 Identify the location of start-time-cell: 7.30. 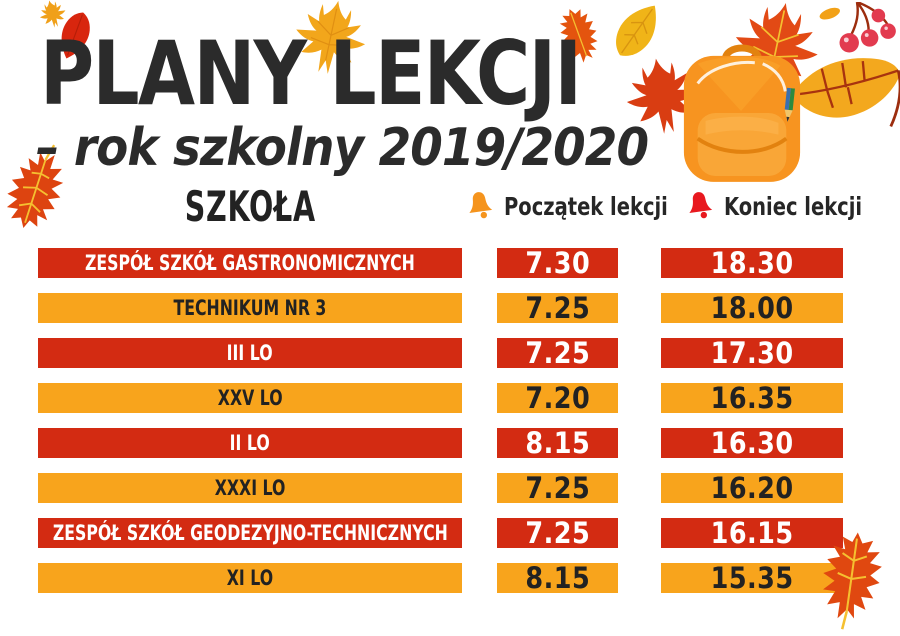
(557, 263).